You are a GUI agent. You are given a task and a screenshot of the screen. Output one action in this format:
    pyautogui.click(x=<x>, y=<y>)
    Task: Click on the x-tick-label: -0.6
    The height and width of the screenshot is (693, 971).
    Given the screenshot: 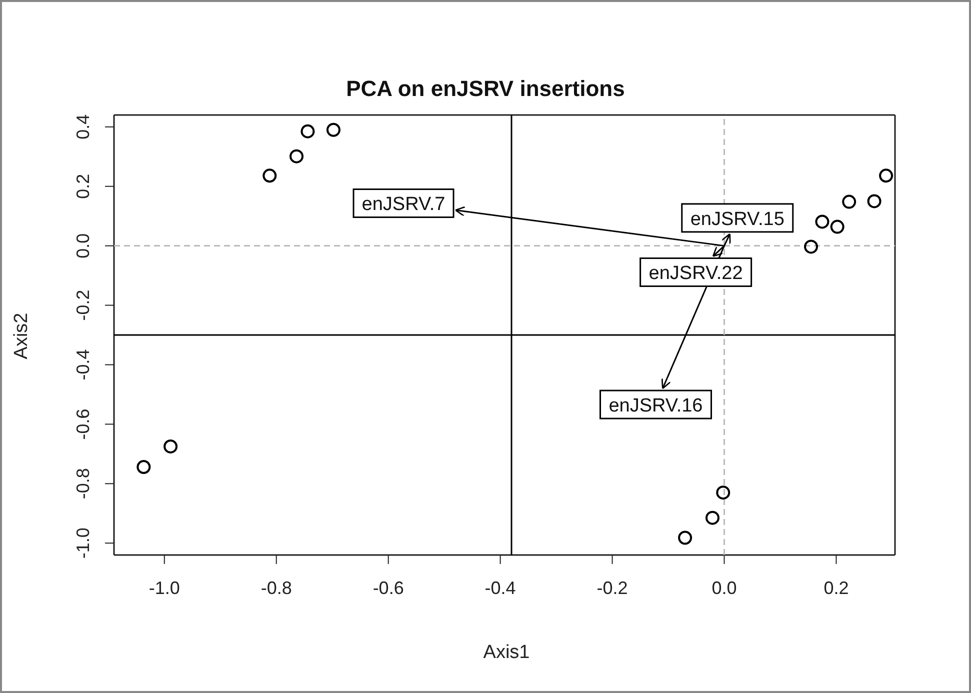 What is the action you would take?
    pyautogui.click(x=388, y=588)
    